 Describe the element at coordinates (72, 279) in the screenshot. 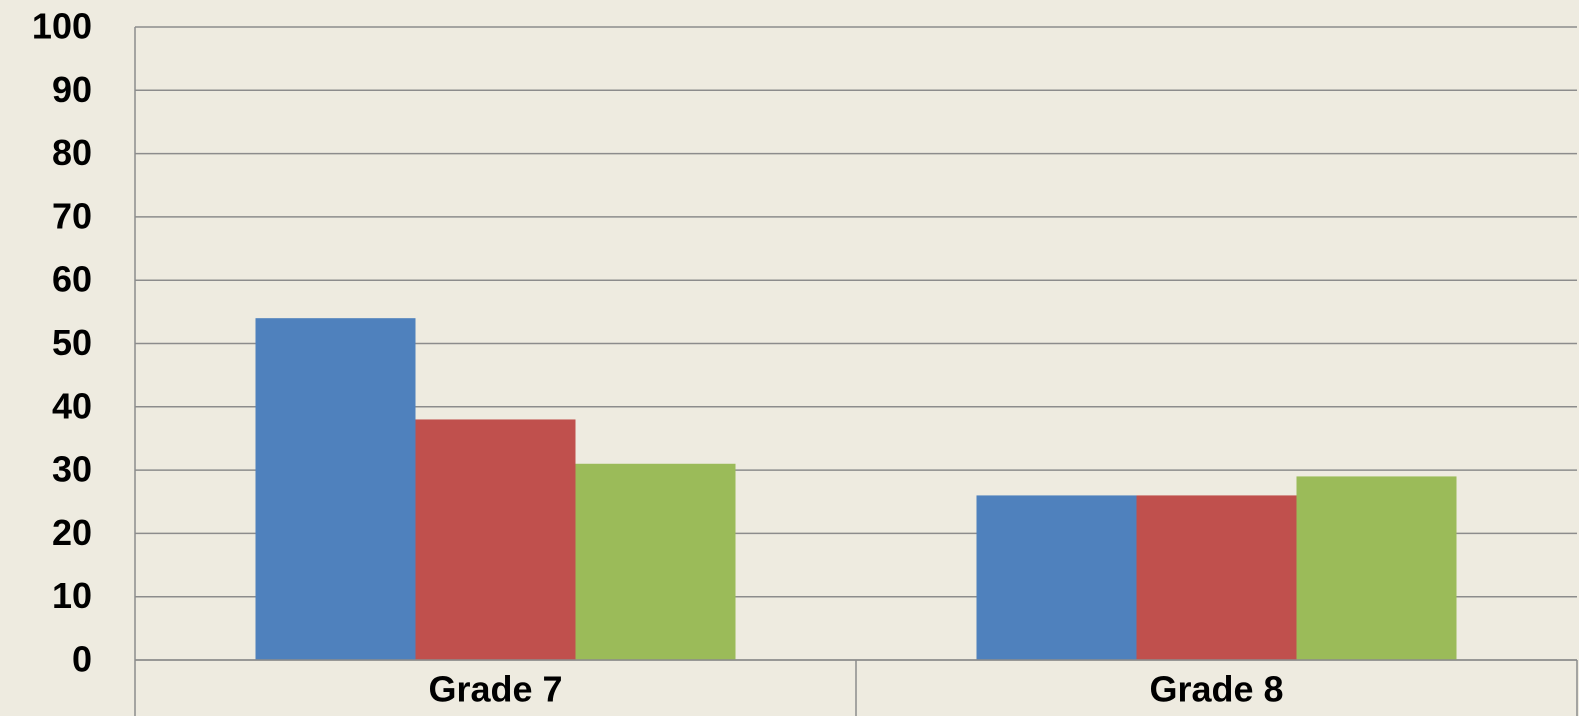

I see `y-tick-label: 60` at that location.